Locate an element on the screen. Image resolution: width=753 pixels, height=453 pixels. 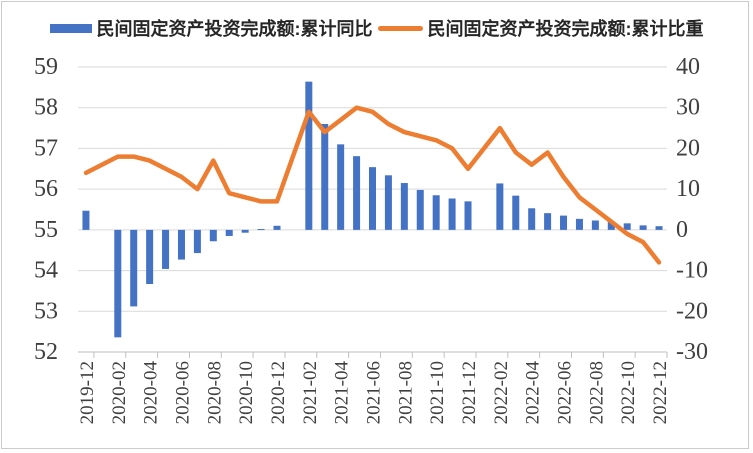
y-axis-left-tick-label: 59 is located at coordinates (46, 67).